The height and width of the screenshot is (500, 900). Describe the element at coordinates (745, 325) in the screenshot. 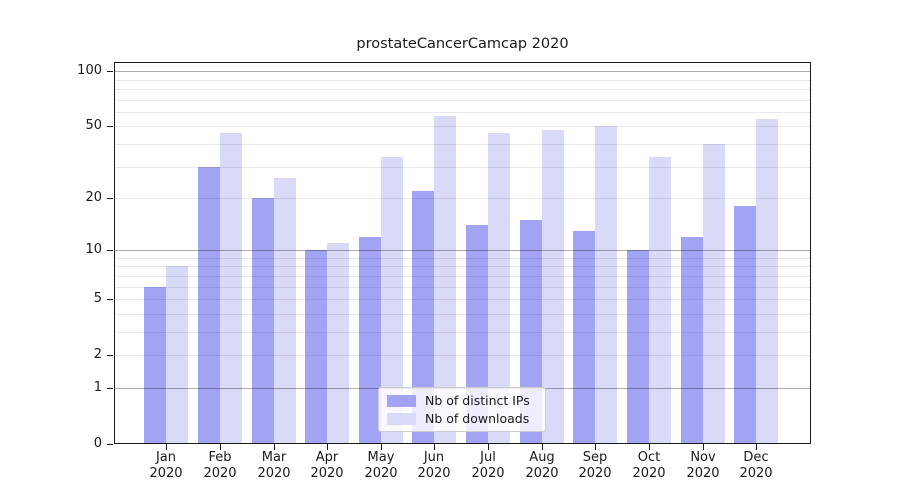

I see `bar-distinct-ips-dec` at that location.